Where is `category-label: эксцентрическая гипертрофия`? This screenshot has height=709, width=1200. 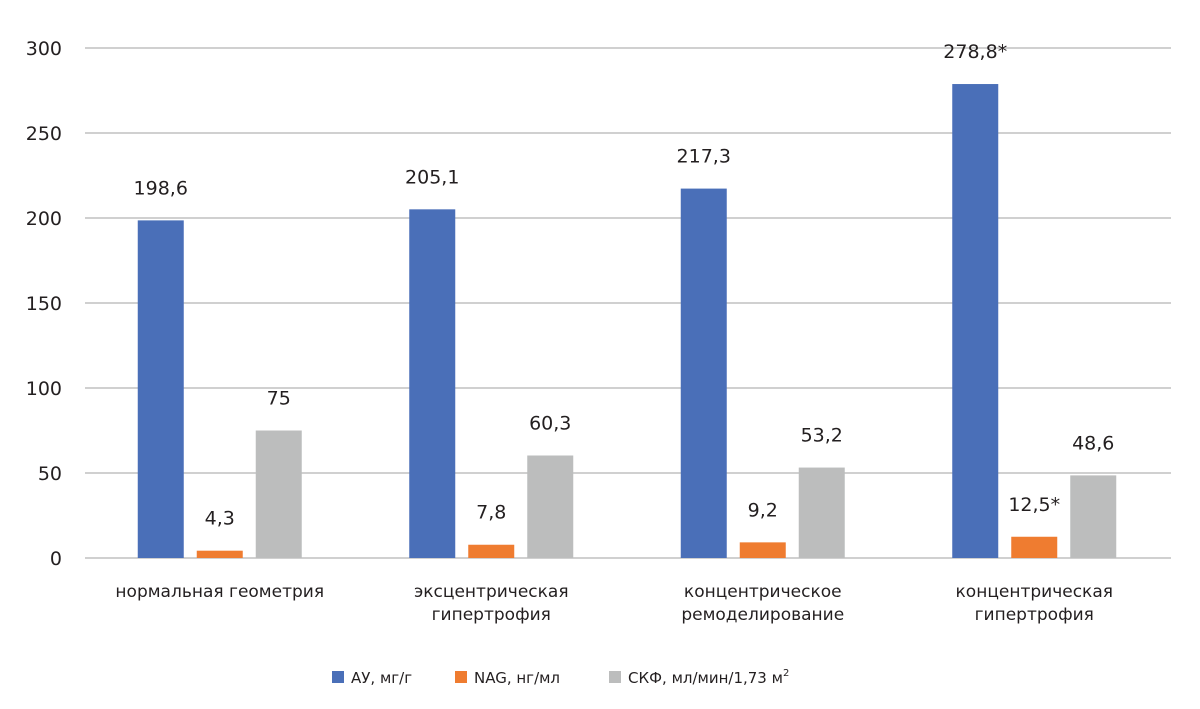
category-label: эксцентрическая гипертрофия is located at coordinates (491, 603).